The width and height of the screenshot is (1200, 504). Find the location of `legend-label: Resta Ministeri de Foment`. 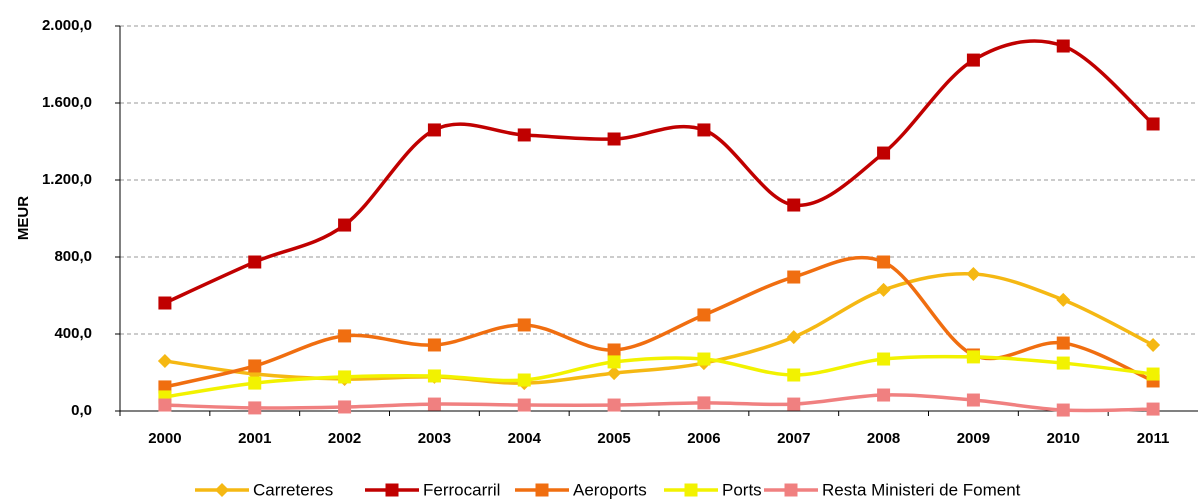

legend-label: Resta Ministeri de Foment is located at coordinates (921, 489).